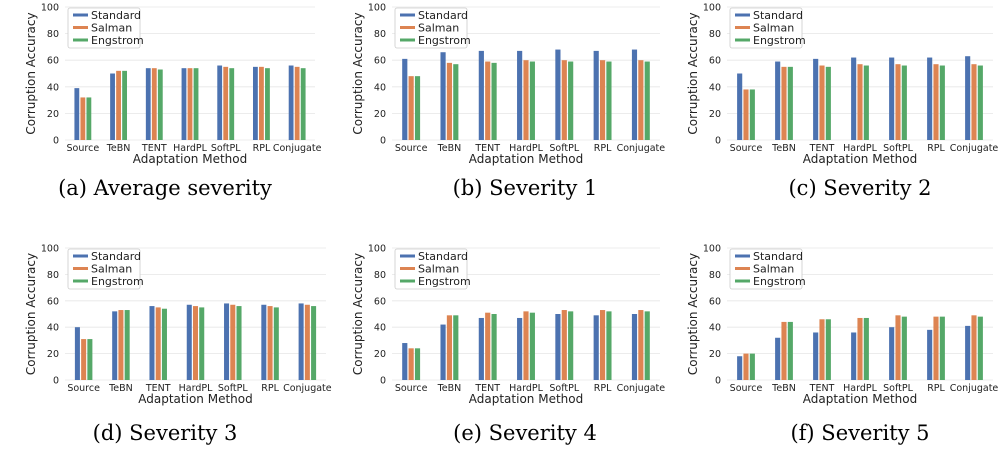 Image resolution: width=998 pixels, height=450 pixels. Describe the element at coordinates (195, 399) in the screenshot. I see `x-axis-label: Adaptation Method` at that location.